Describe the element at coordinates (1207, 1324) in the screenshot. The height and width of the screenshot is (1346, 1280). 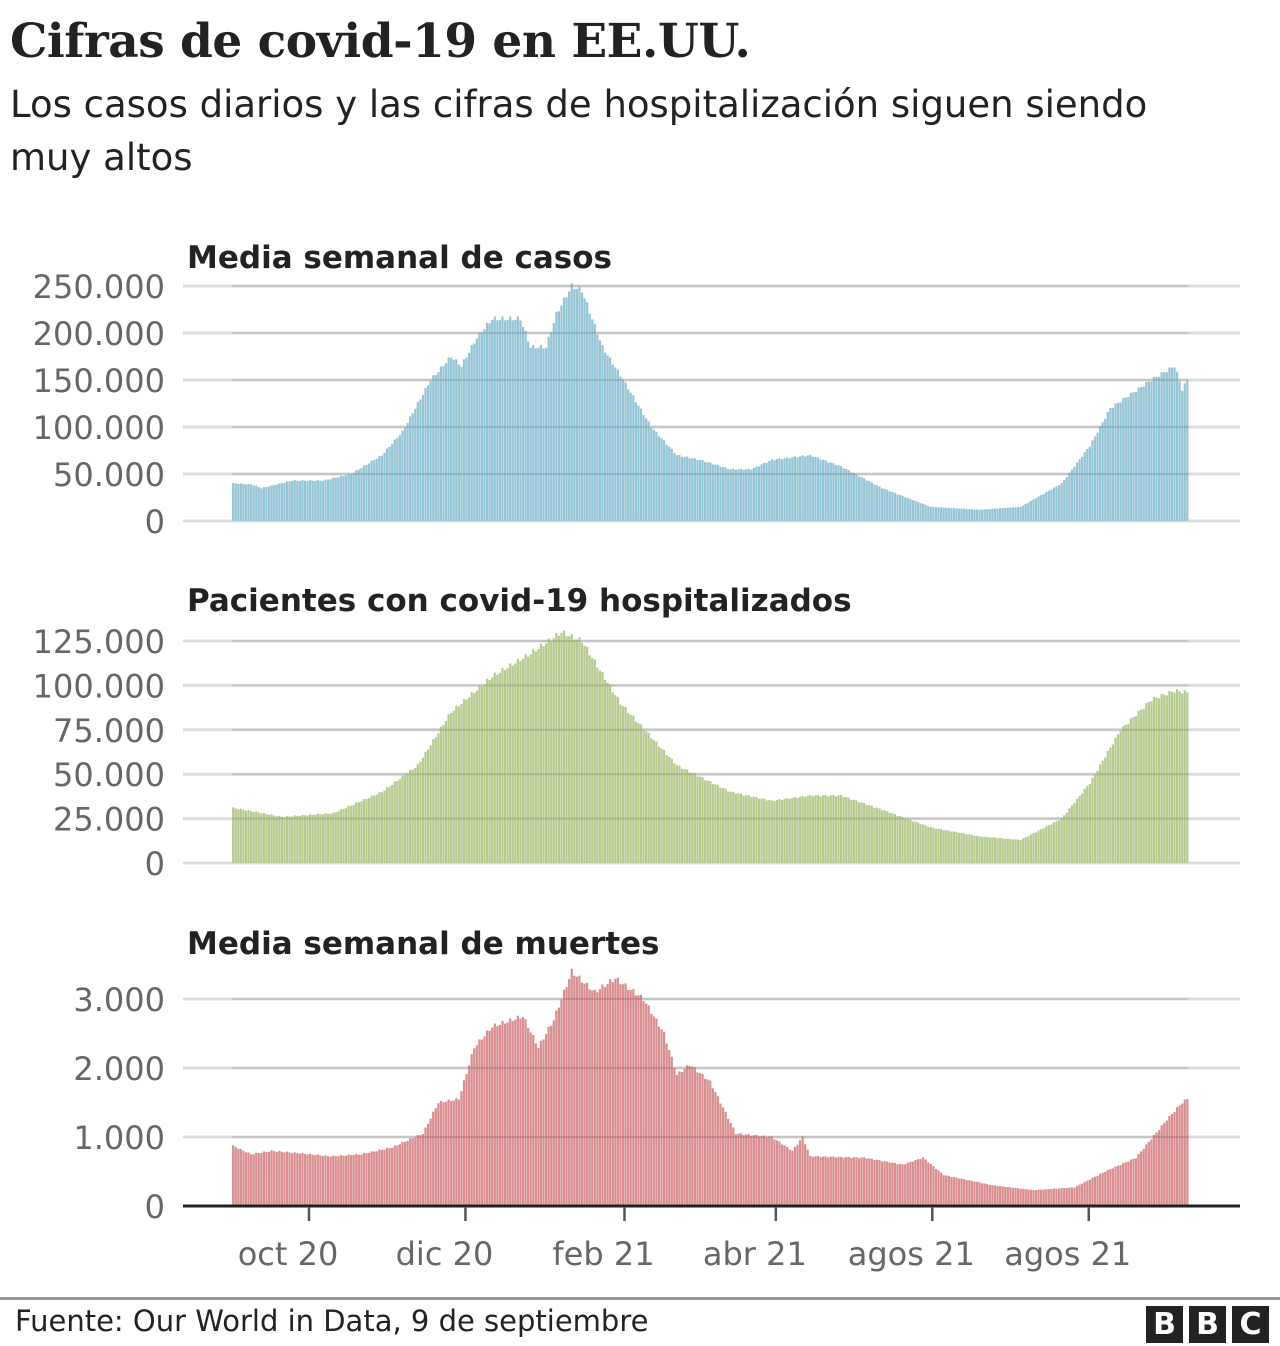
I see `bbc-logo: B B C` at that location.